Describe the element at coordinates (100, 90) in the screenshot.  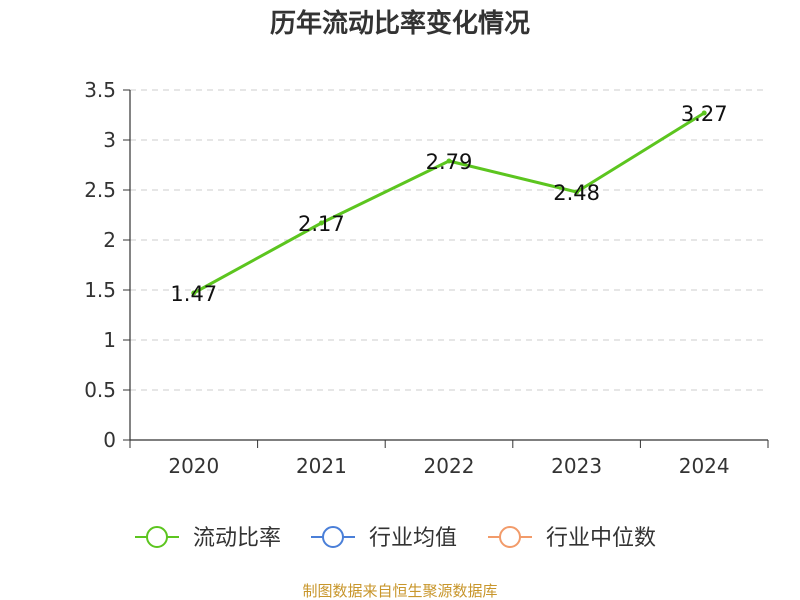
I see `y-tick-label: 3.5` at that location.